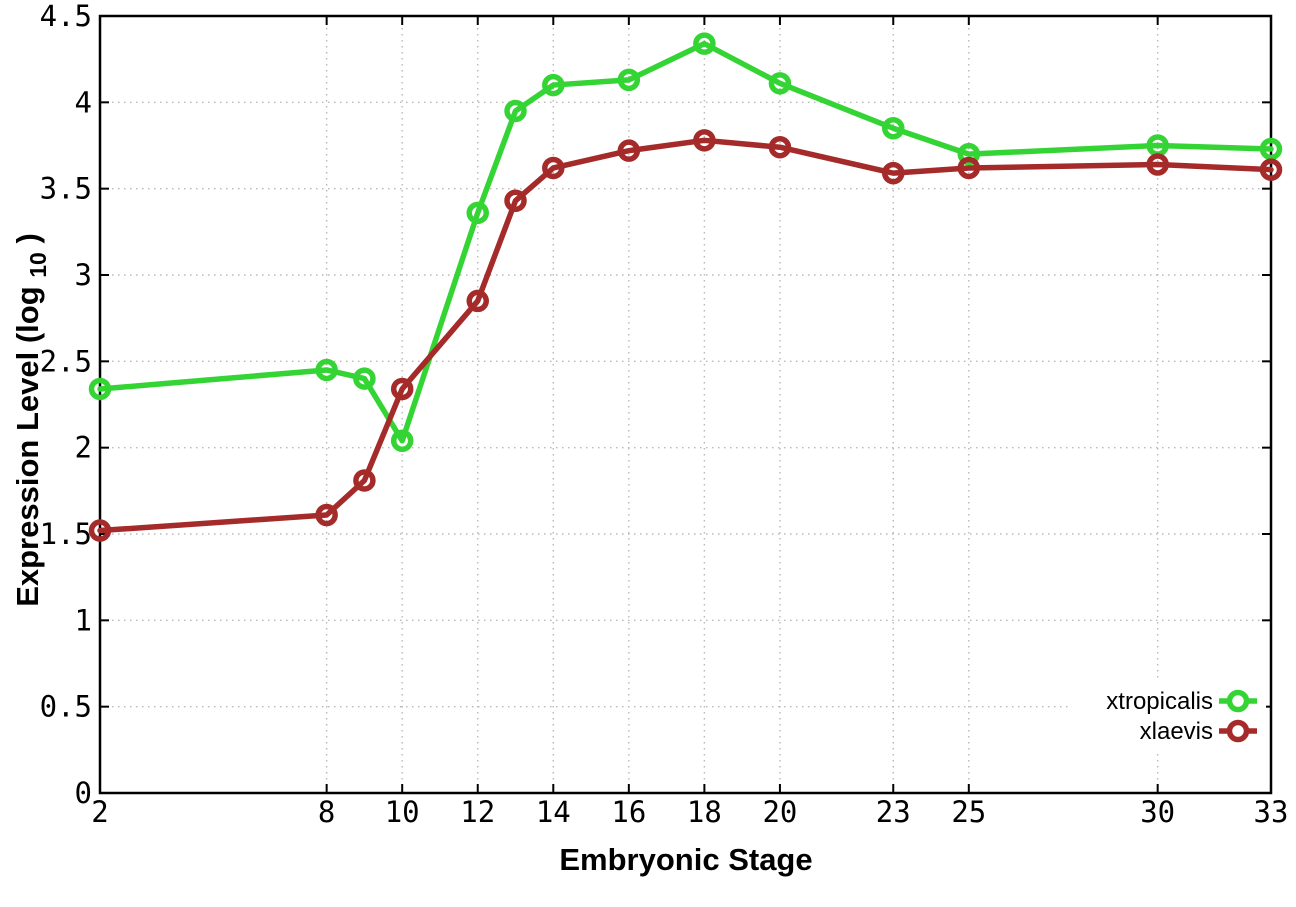 This screenshot has height=907, width=1296. What do you see at coordinates (893, 812) in the screenshot?
I see `x-tick-label-23: 23` at bounding box center [893, 812].